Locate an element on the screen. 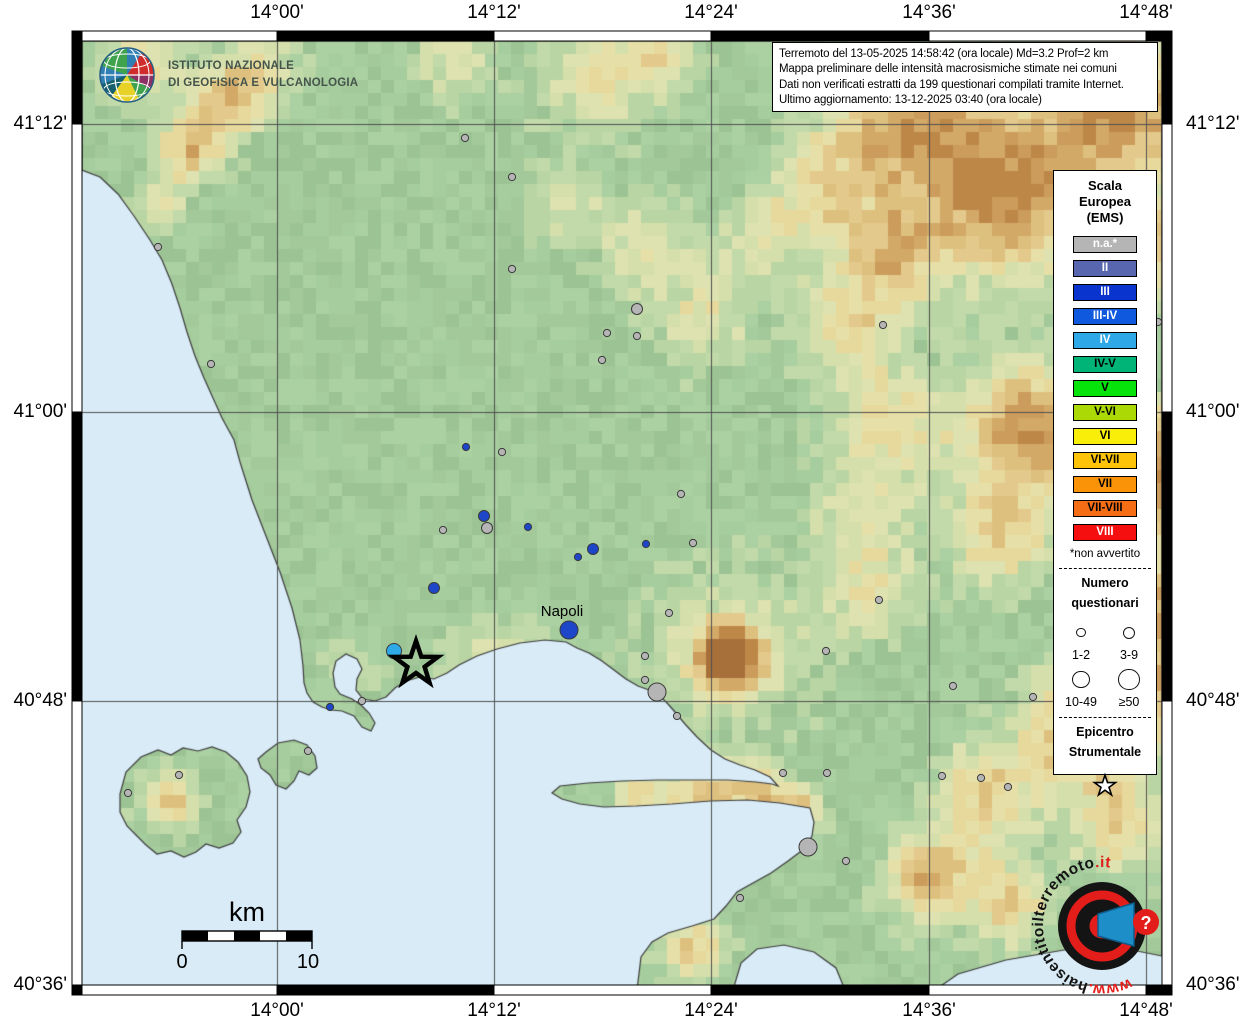 The image size is (1256, 1024). ems-scale-item: VII-VIII is located at coordinates (1105, 509).